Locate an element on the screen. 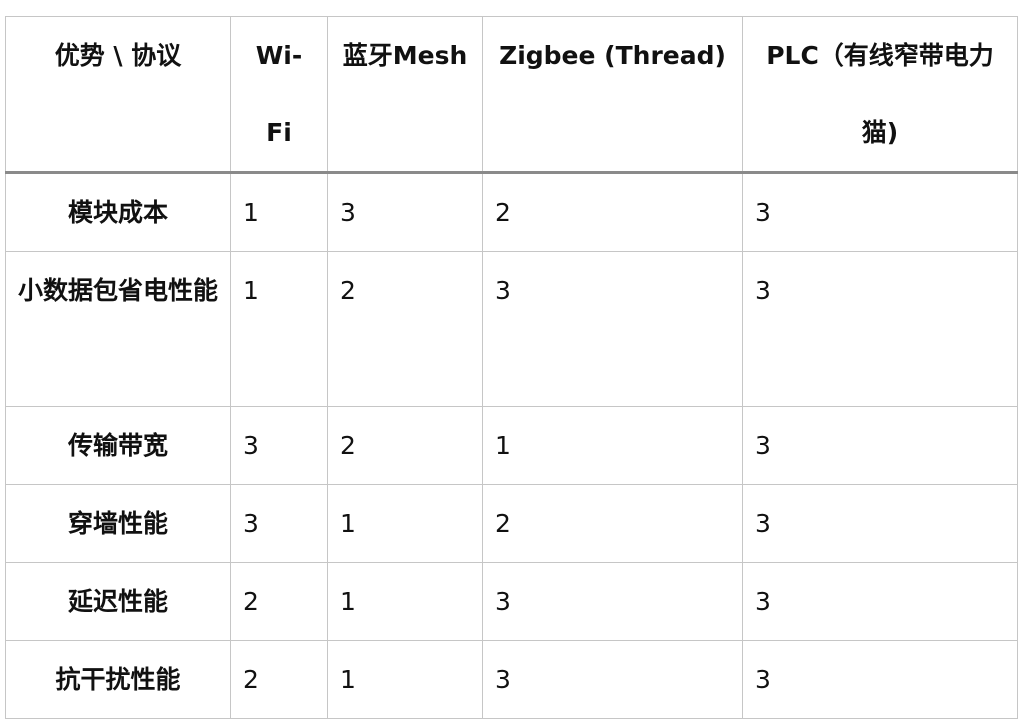 Image resolution: width=1031 pixels, height=719 pixels. row-label: 模块成本 is located at coordinates (118, 212).